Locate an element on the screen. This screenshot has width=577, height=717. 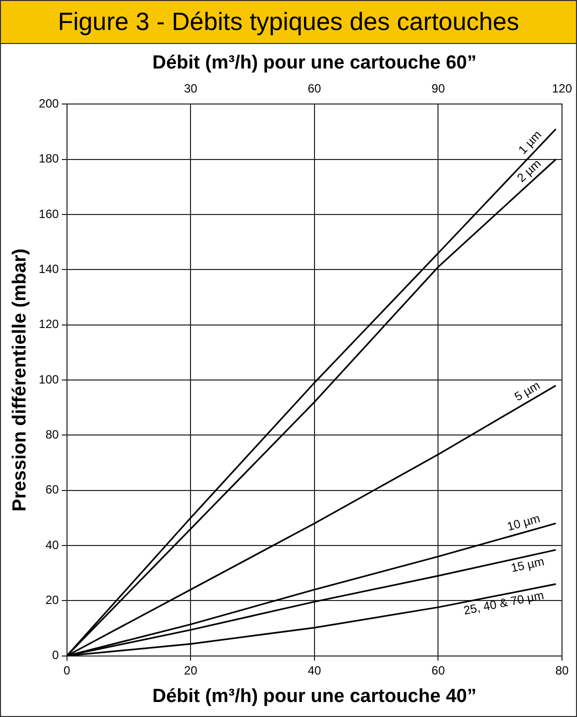
x-axis-title: Débit (m³/h) pour une cartouche 40” is located at coordinates (314, 696).